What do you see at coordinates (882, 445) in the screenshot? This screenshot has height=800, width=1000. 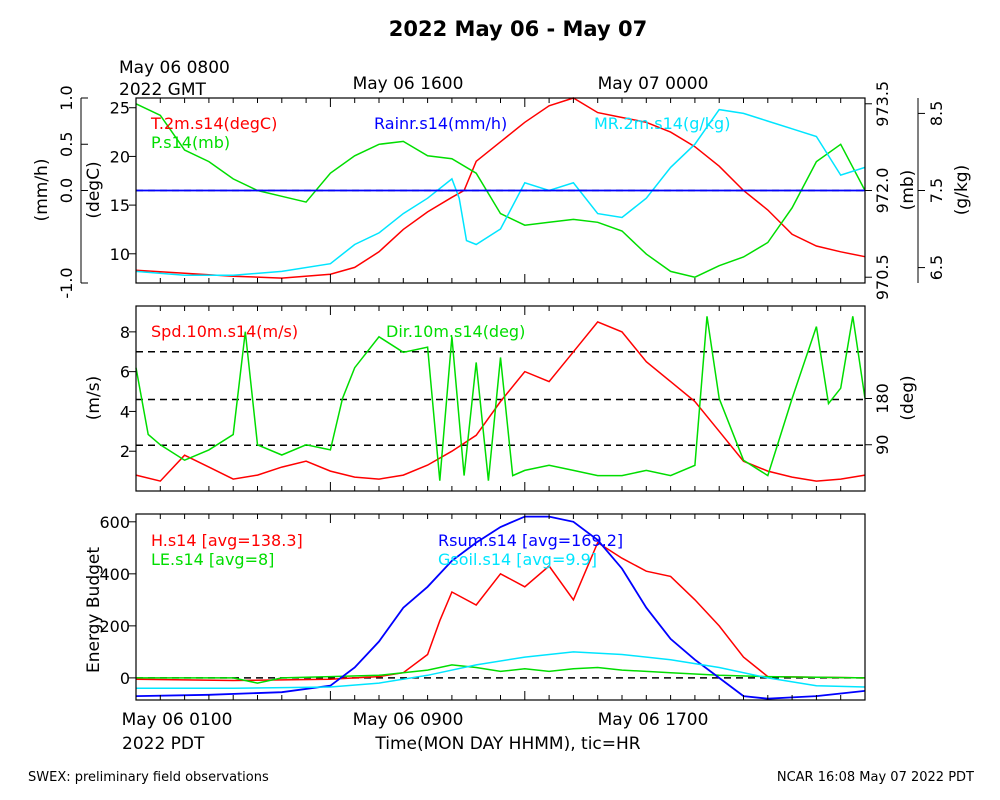 I see `direction-tick-label: 90` at bounding box center [882, 445].